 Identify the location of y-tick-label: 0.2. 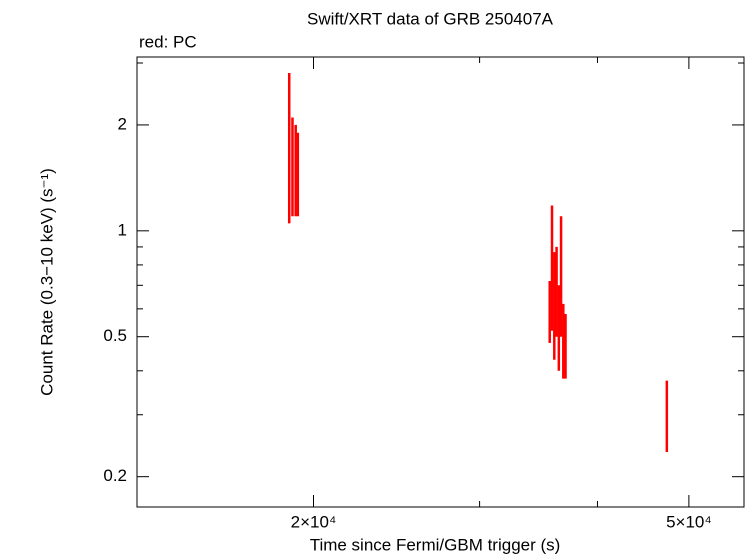
(115, 475).